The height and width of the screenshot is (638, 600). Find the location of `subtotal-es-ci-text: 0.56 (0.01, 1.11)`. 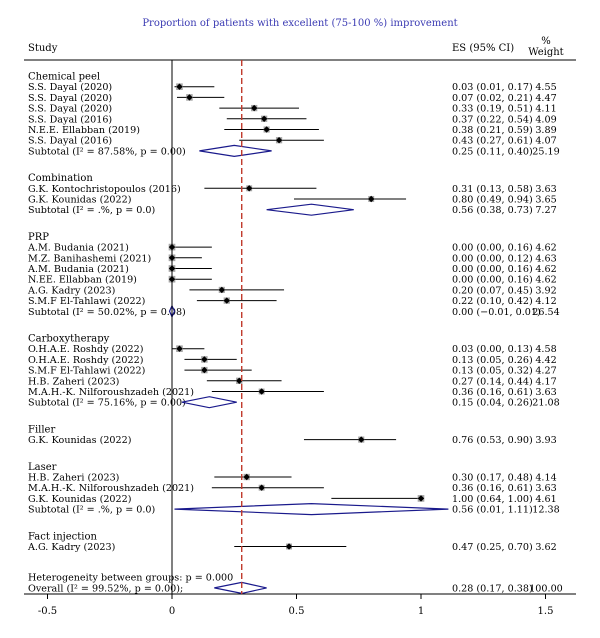

subtotal-es-ci-text: 0.56 (0.01, 1.11) is located at coordinates (492, 510).